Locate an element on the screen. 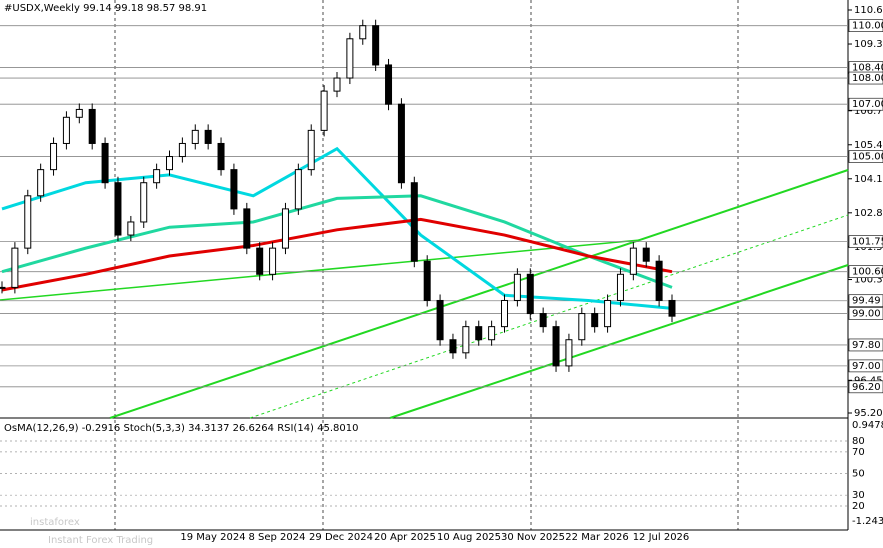 The image size is (883, 548). symbol: #USDX,Weekly is located at coordinates (42, 8).